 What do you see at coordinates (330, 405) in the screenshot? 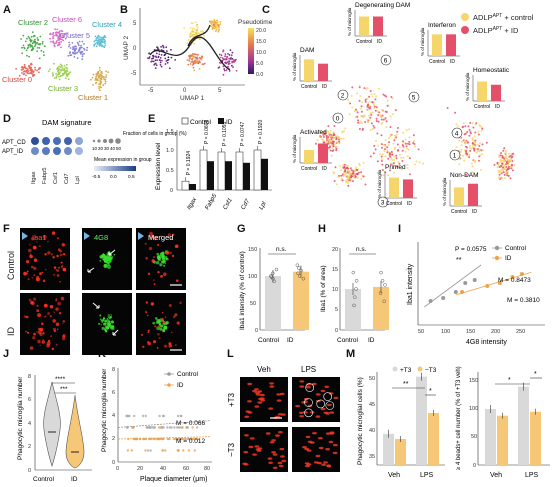
I see `highlight-circle` at bounding box center [330, 405].